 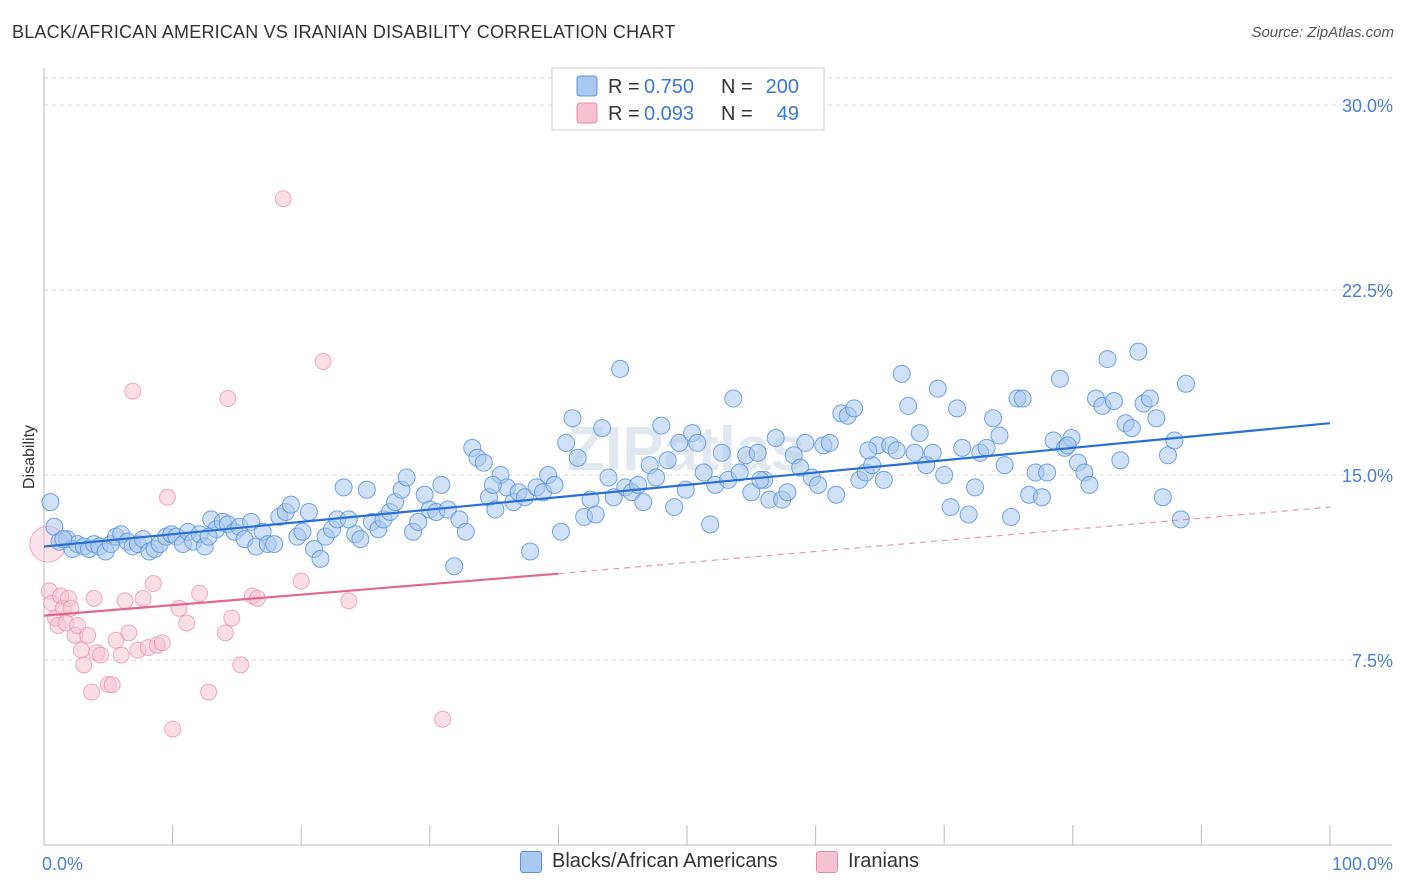 I want to click on legend-n-label-1: N =, so click(x=737, y=87).